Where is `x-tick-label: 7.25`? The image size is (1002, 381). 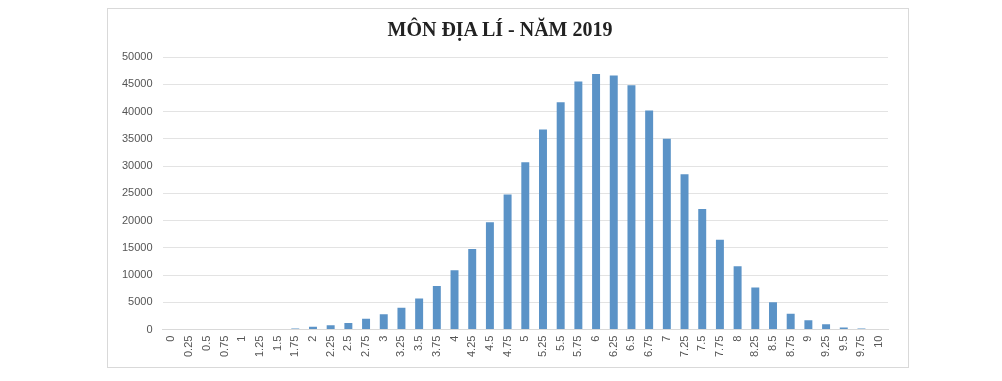
x-tick-label: 7.25 is located at coordinates (683, 346).